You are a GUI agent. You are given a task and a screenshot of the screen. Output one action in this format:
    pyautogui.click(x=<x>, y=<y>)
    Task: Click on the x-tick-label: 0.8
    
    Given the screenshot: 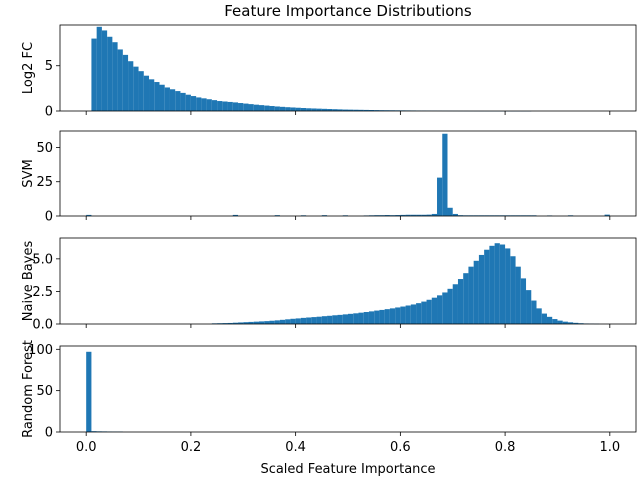 What is the action you would take?
    pyautogui.click(x=505, y=447)
    